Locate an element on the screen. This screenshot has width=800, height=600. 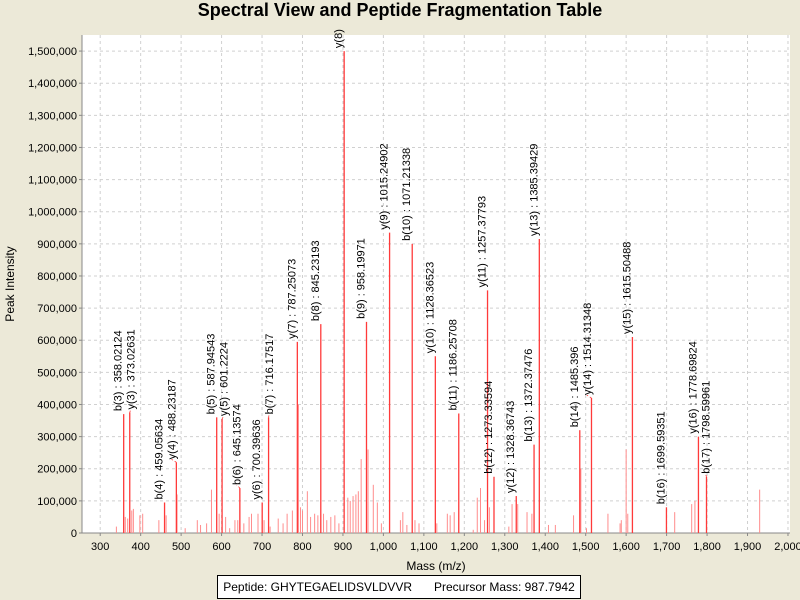
y-tick-label: 600,000 is located at coordinates (57, 341).